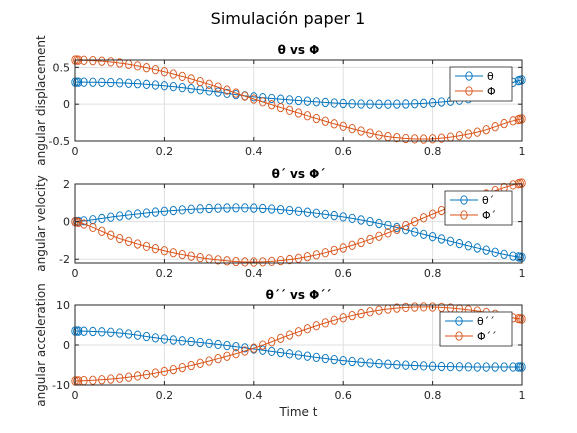 The image size is (577, 433). Describe the element at coordinates (433, 273) in the screenshot. I see `x-tick-label: 0.8` at that location.